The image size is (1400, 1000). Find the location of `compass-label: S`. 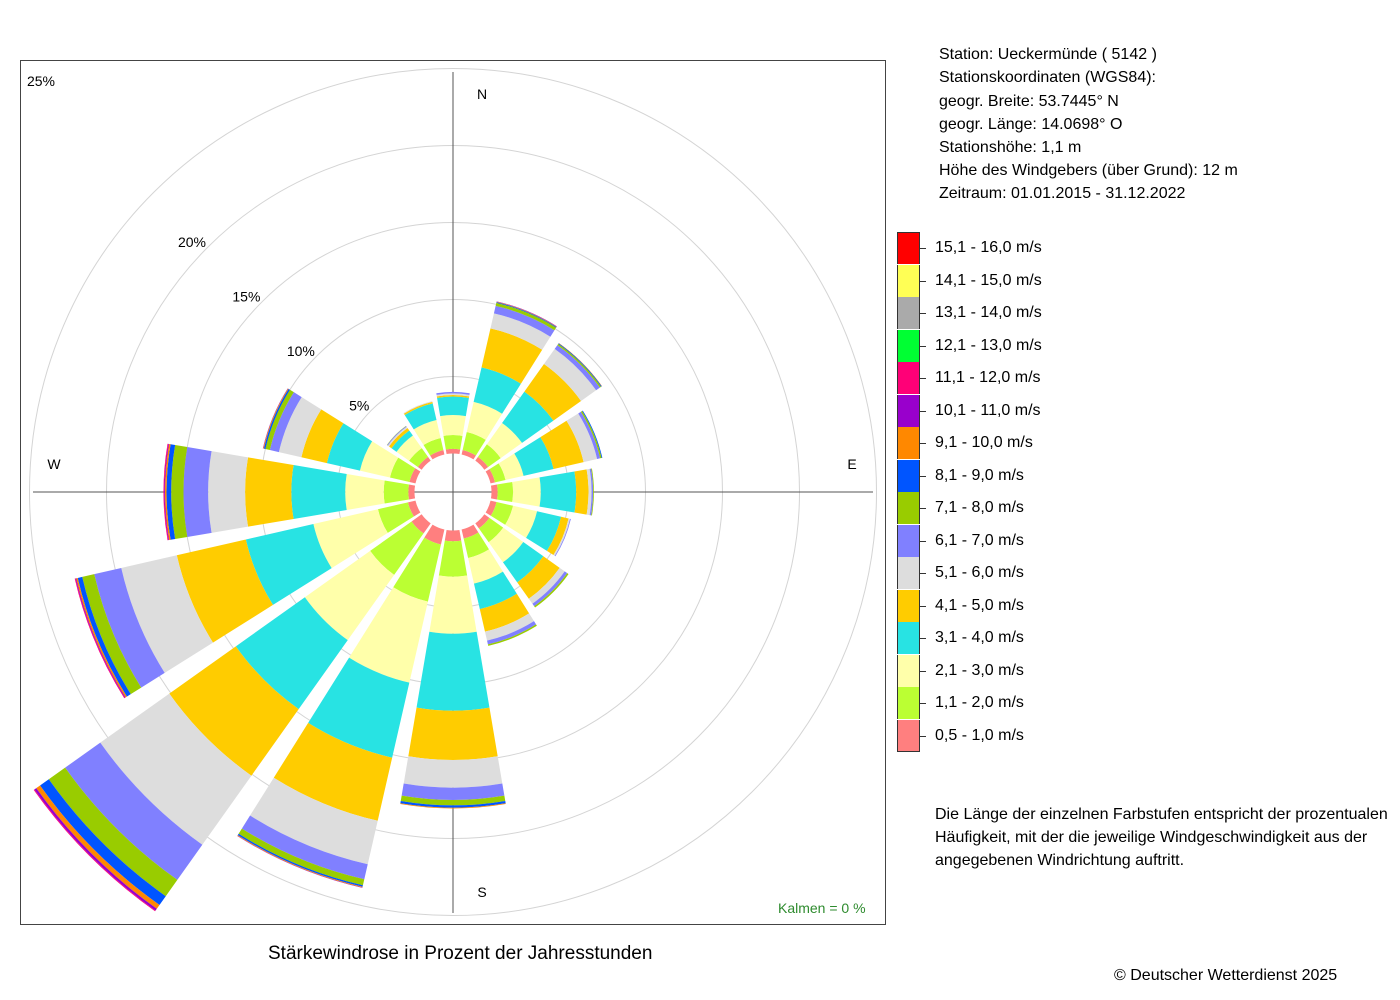

compass-label: S is located at coordinates (481, 892).